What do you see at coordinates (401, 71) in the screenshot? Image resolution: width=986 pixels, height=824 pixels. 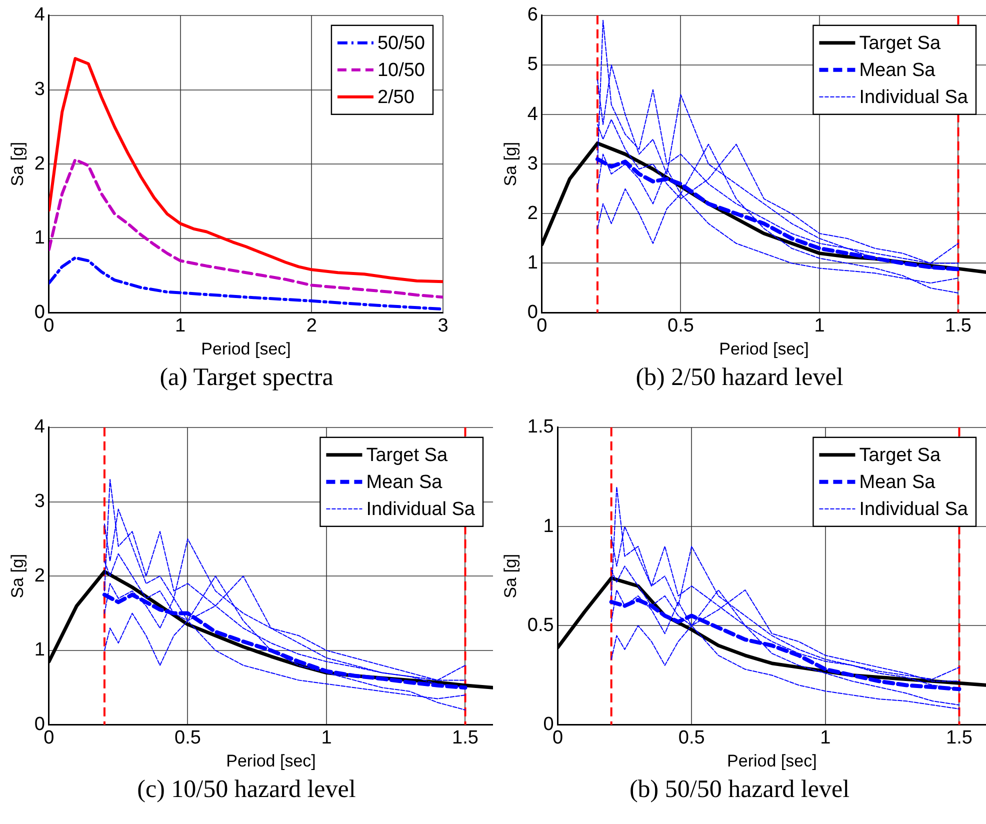 I see `legend-label: 10/50` at bounding box center [401, 71].